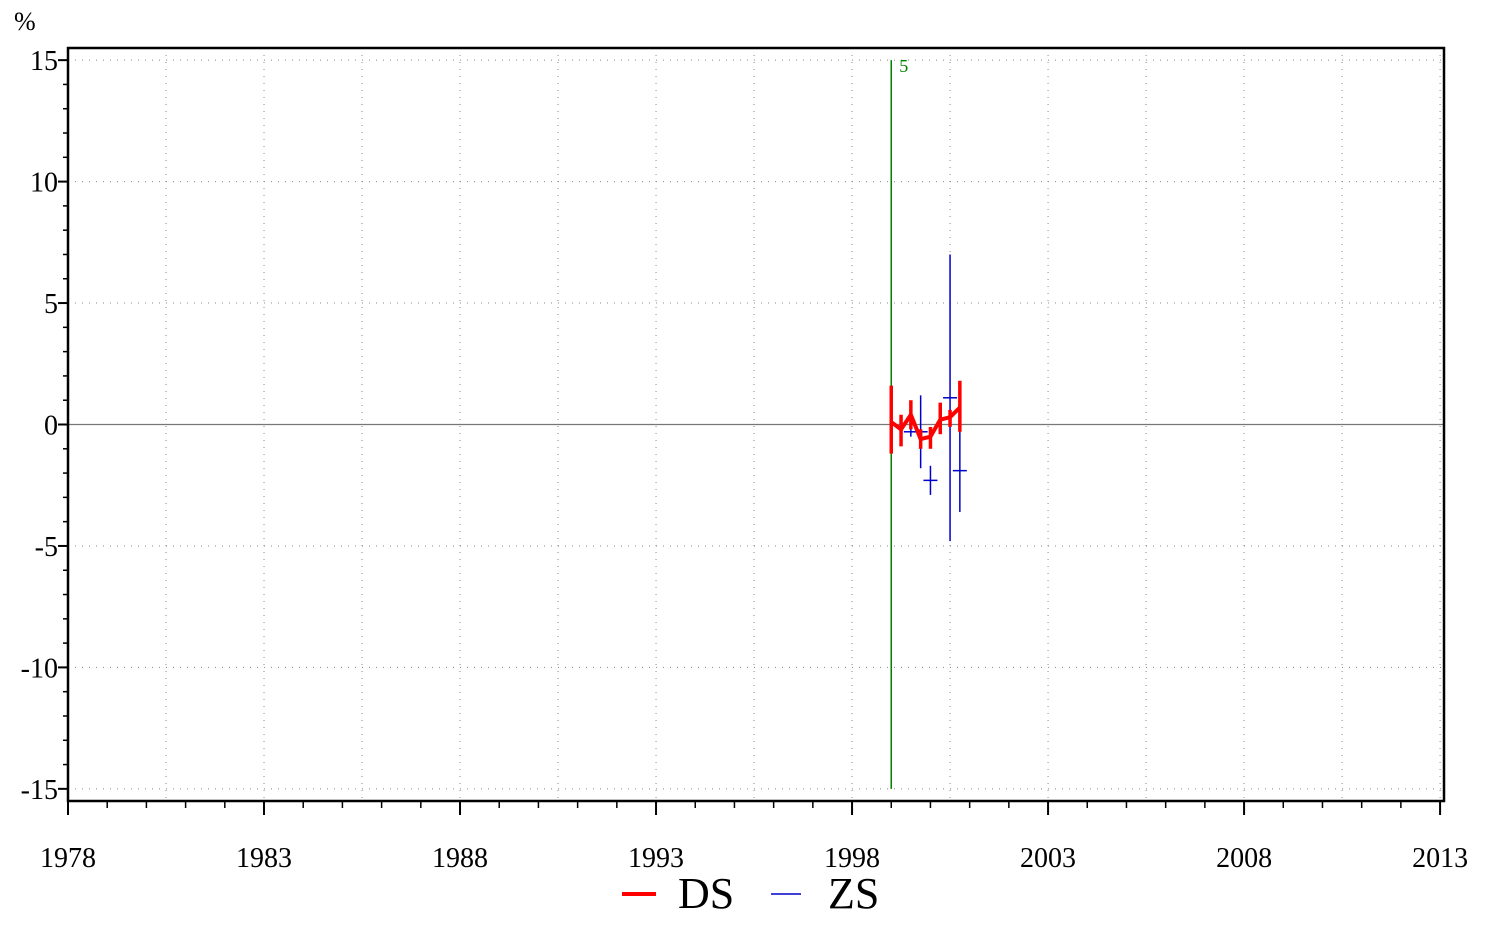 Image resolution: width=1489 pixels, height=945 pixels. I want to click on y-tick-label: 15, so click(44, 61).